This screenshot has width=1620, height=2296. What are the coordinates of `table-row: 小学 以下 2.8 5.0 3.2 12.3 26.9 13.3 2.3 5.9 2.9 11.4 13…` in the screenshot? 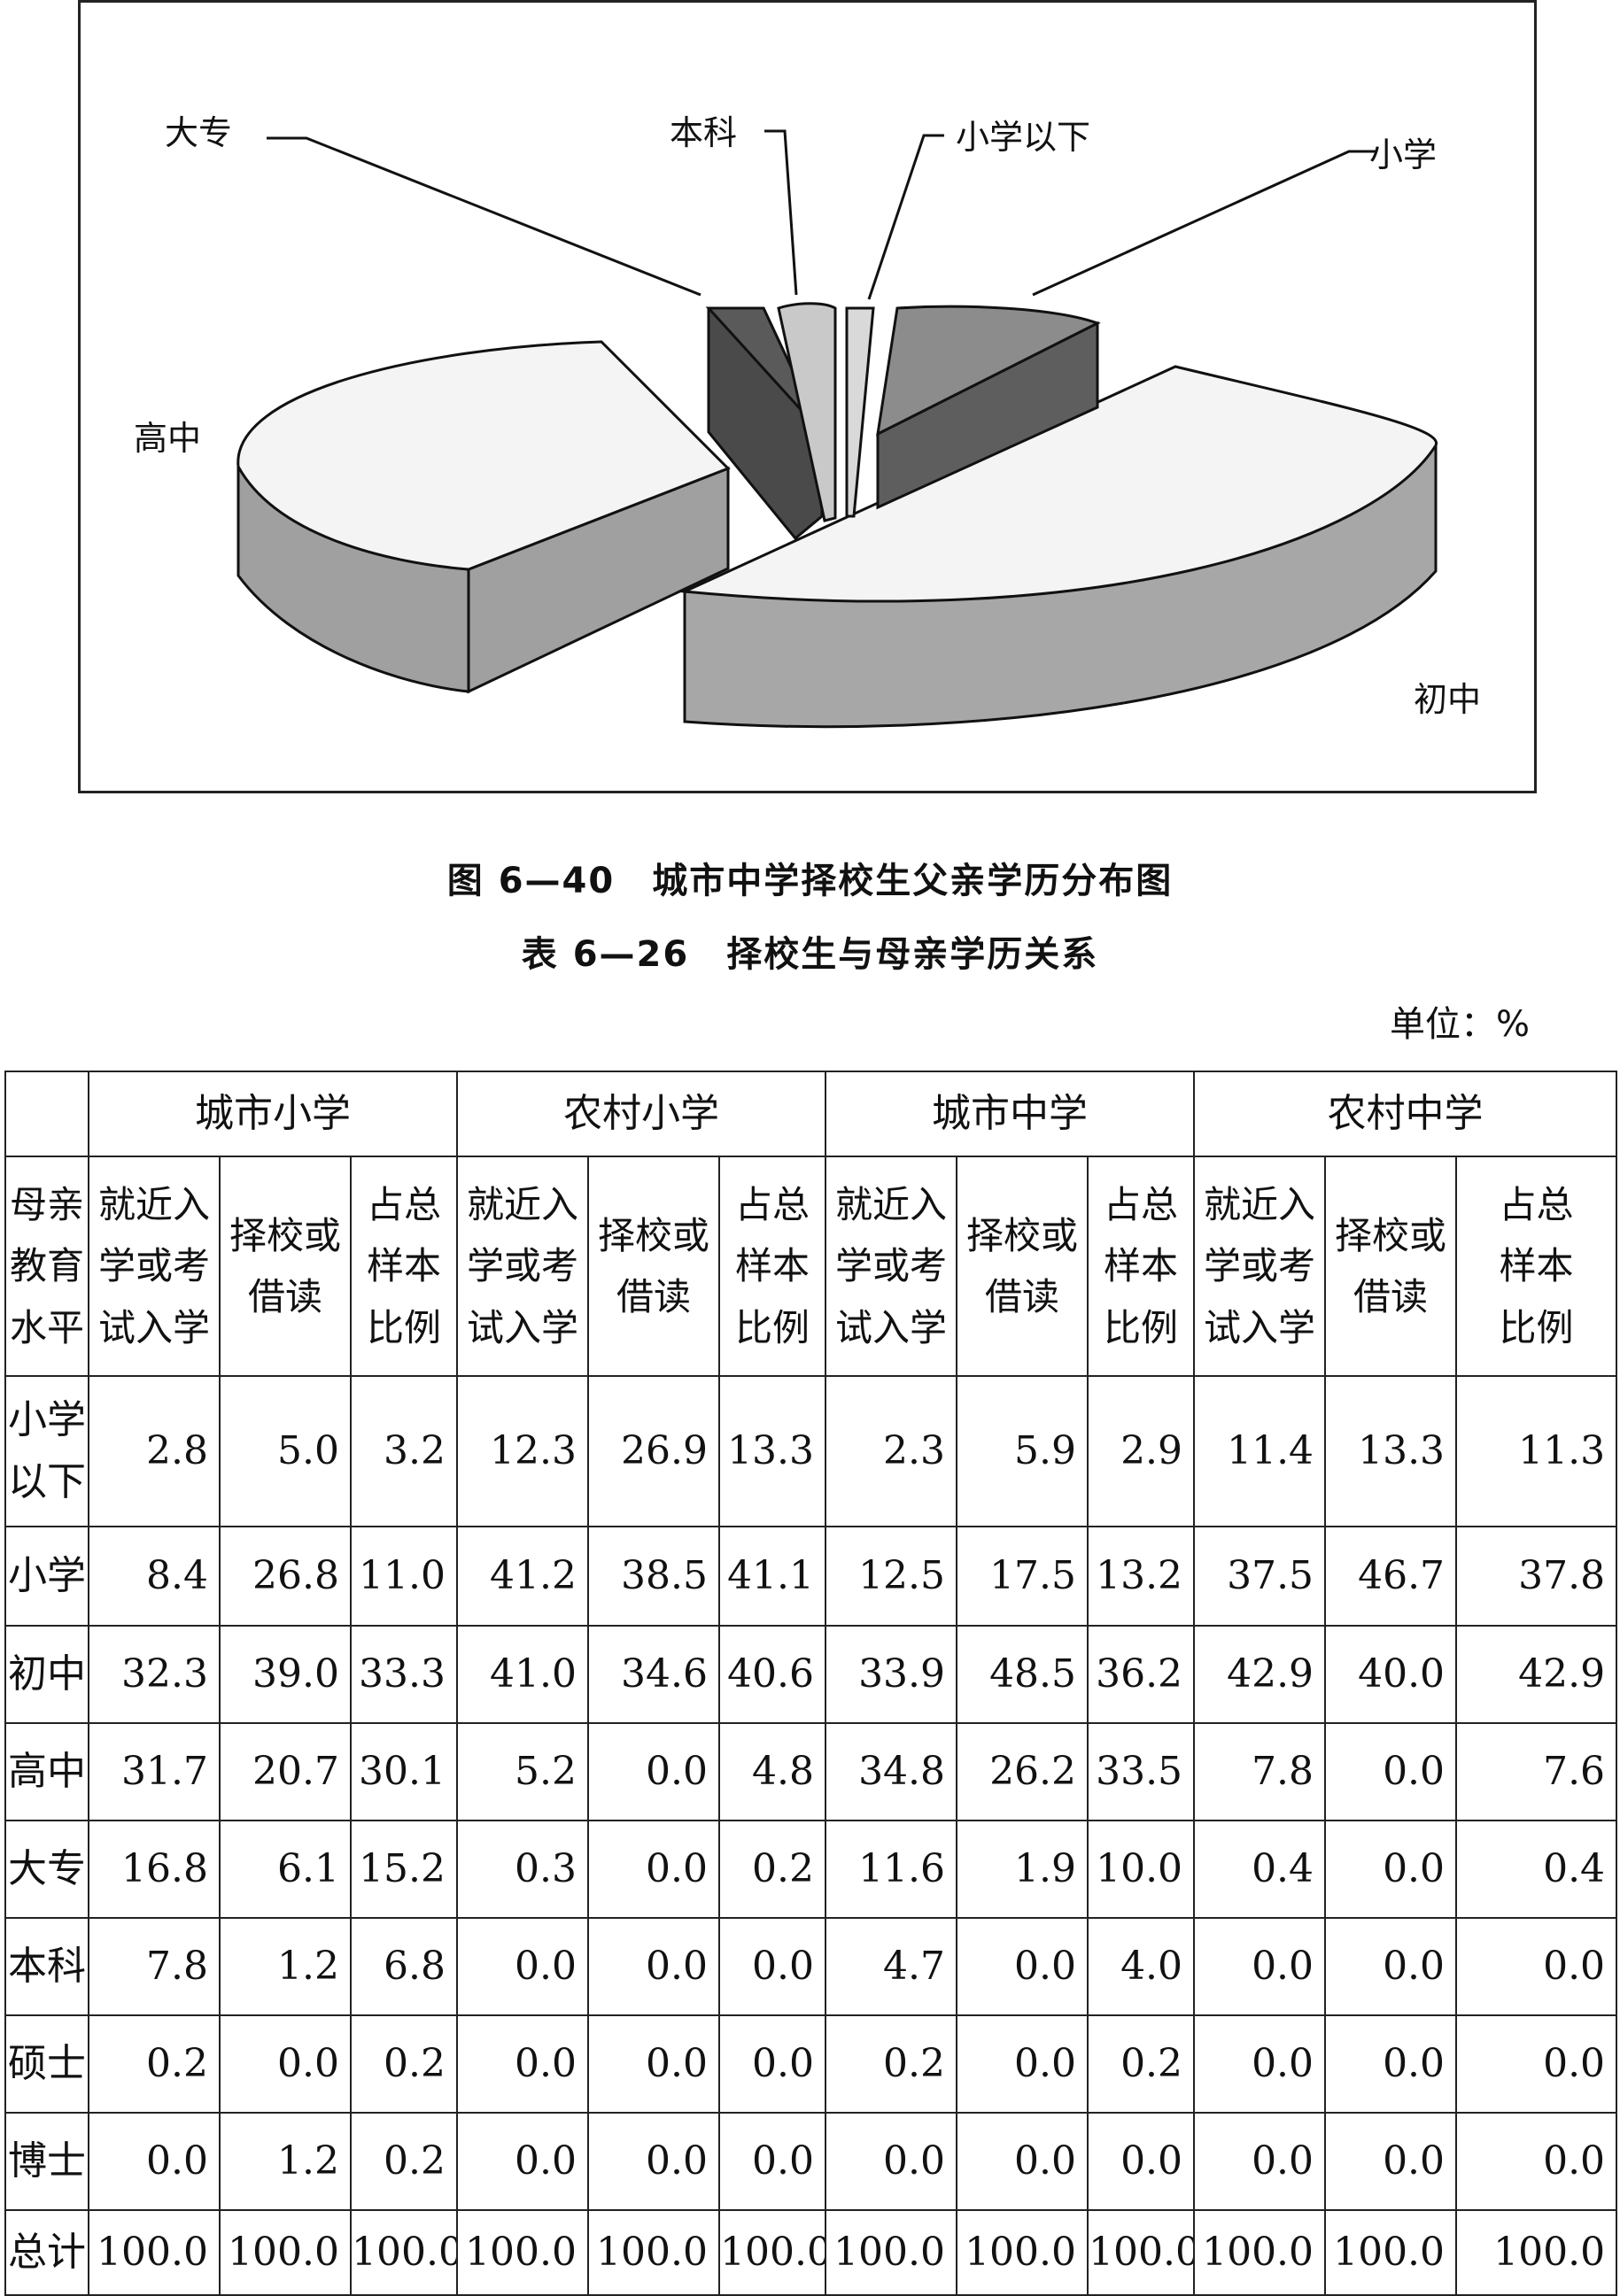 It's located at (811, 1451).